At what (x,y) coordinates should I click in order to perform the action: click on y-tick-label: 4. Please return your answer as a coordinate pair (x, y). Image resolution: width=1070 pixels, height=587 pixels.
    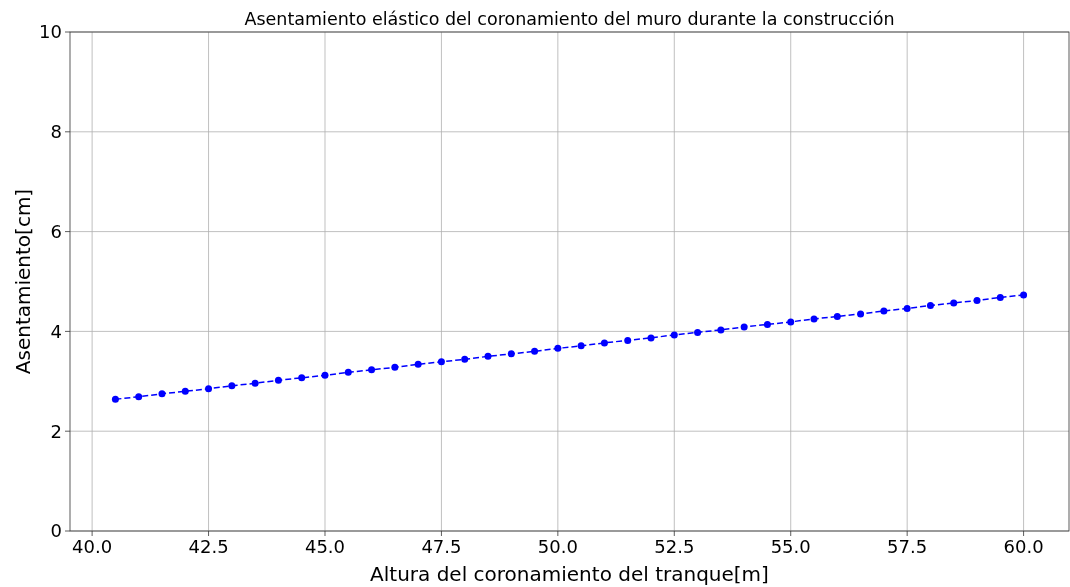
    Looking at the image, I should click on (56, 331).